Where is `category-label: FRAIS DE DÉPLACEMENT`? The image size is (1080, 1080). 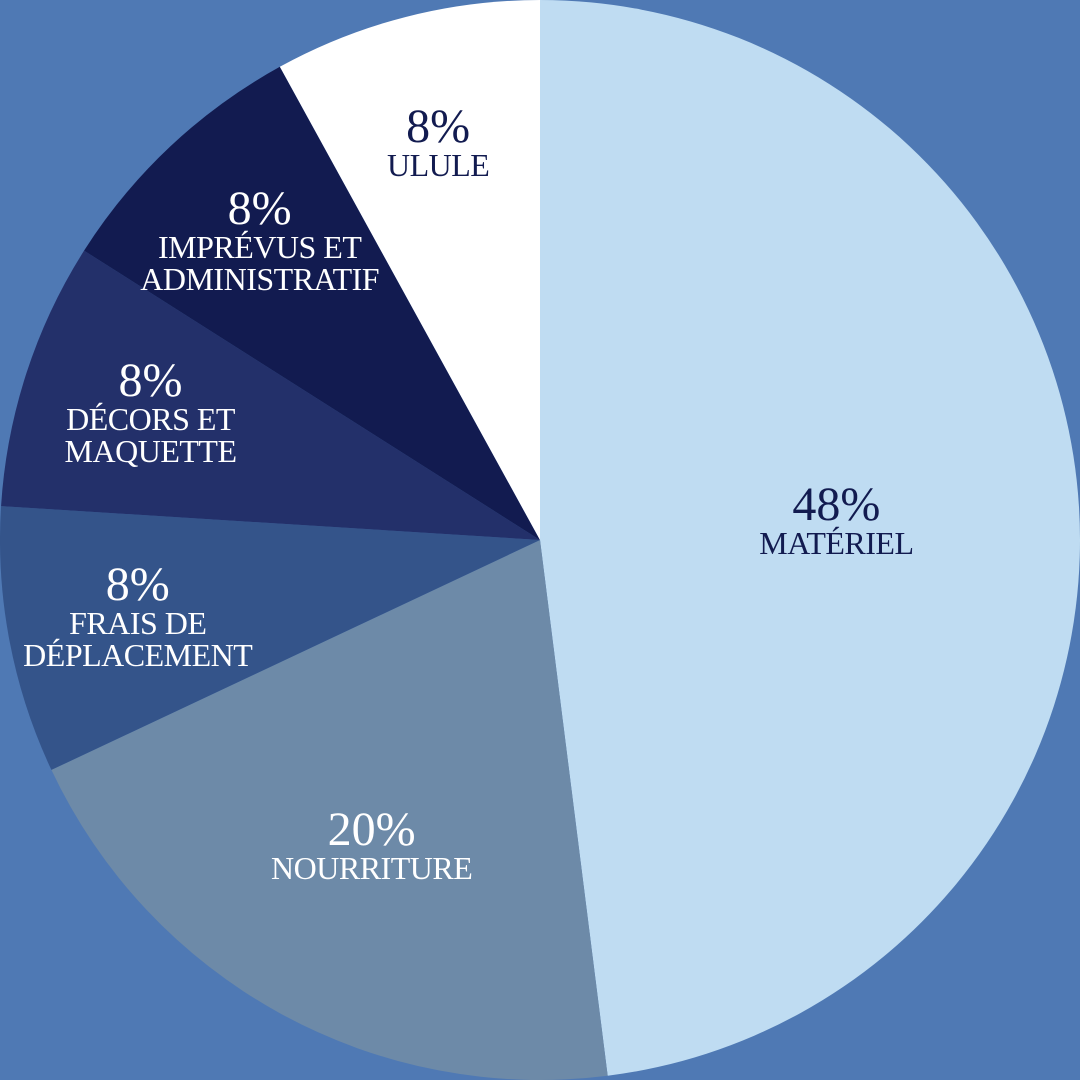 category-label: FRAIS DE DÉPLACEMENT is located at coordinates (138, 638).